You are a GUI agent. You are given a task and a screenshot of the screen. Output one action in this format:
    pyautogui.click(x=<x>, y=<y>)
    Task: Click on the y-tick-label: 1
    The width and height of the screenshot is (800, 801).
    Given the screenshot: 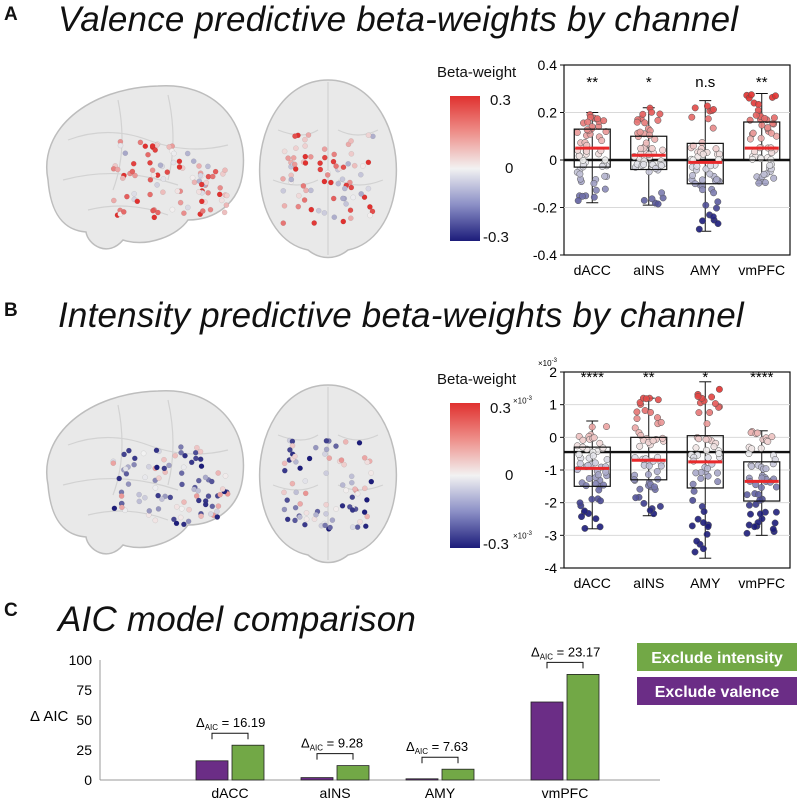 What is the action you would take?
    pyautogui.click(x=553, y=405)
    